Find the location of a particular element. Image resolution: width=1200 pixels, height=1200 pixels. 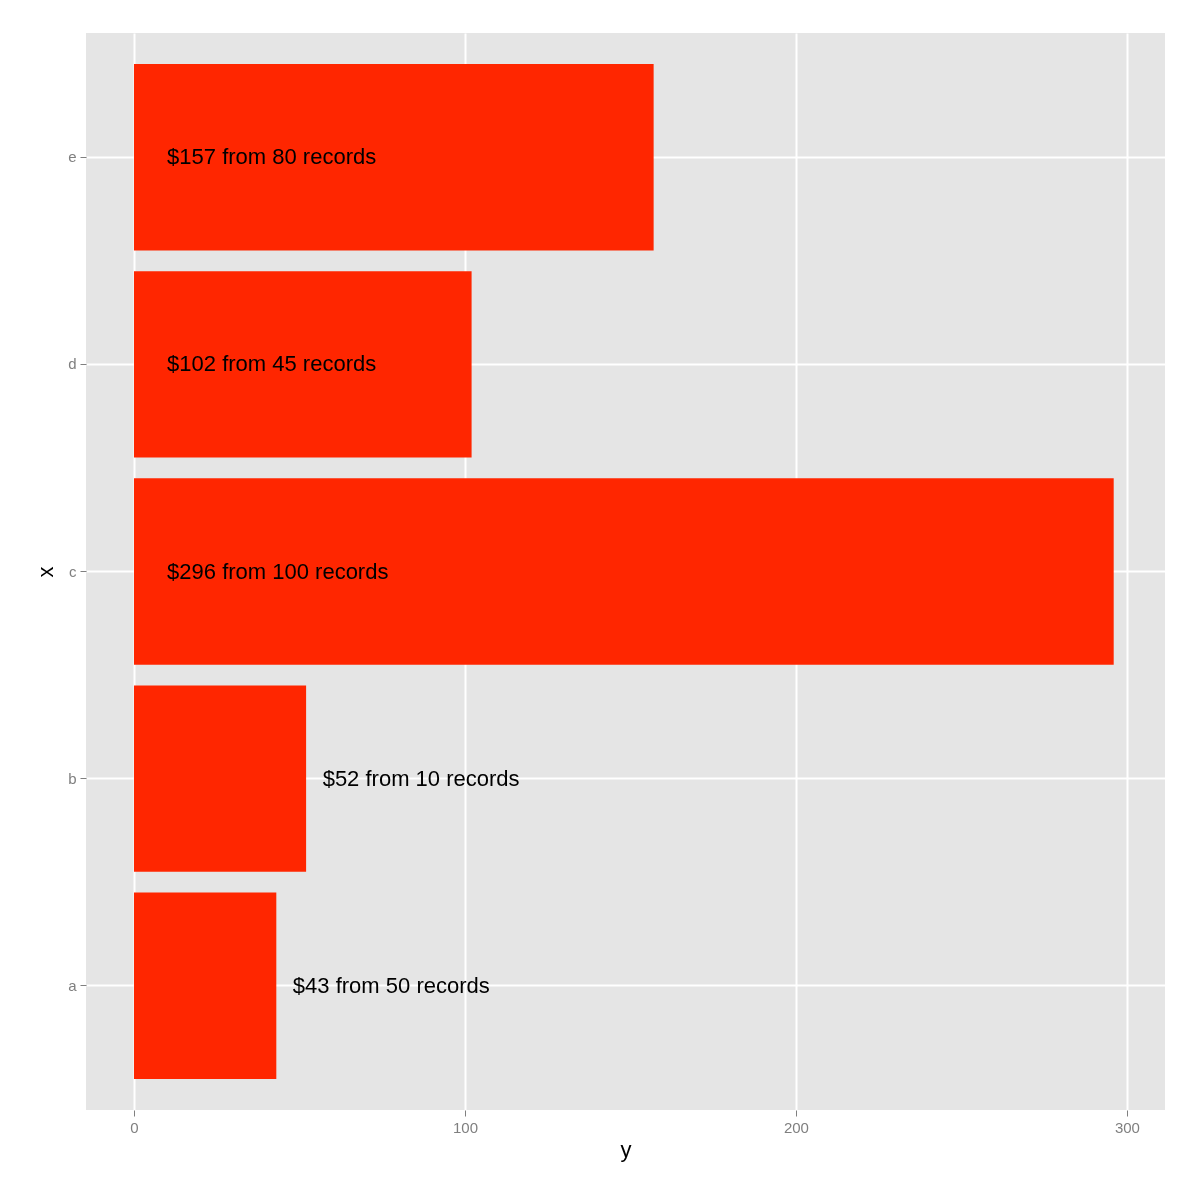

data-label: $102 from 45 records is located at coordinates (272, 364).